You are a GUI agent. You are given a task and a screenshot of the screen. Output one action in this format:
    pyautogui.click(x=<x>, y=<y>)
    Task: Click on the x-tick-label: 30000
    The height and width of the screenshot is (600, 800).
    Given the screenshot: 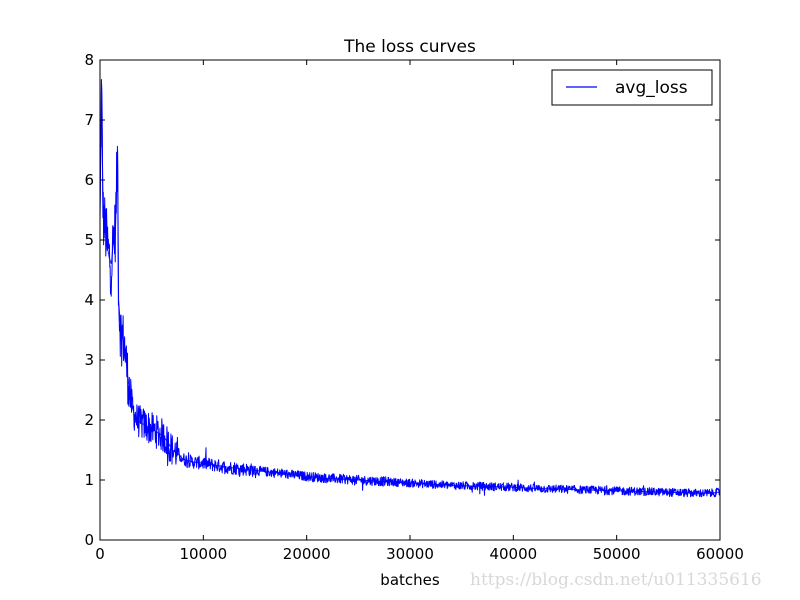 What is the action you would take?
    pyautogui.click(x=410, y=554)
    